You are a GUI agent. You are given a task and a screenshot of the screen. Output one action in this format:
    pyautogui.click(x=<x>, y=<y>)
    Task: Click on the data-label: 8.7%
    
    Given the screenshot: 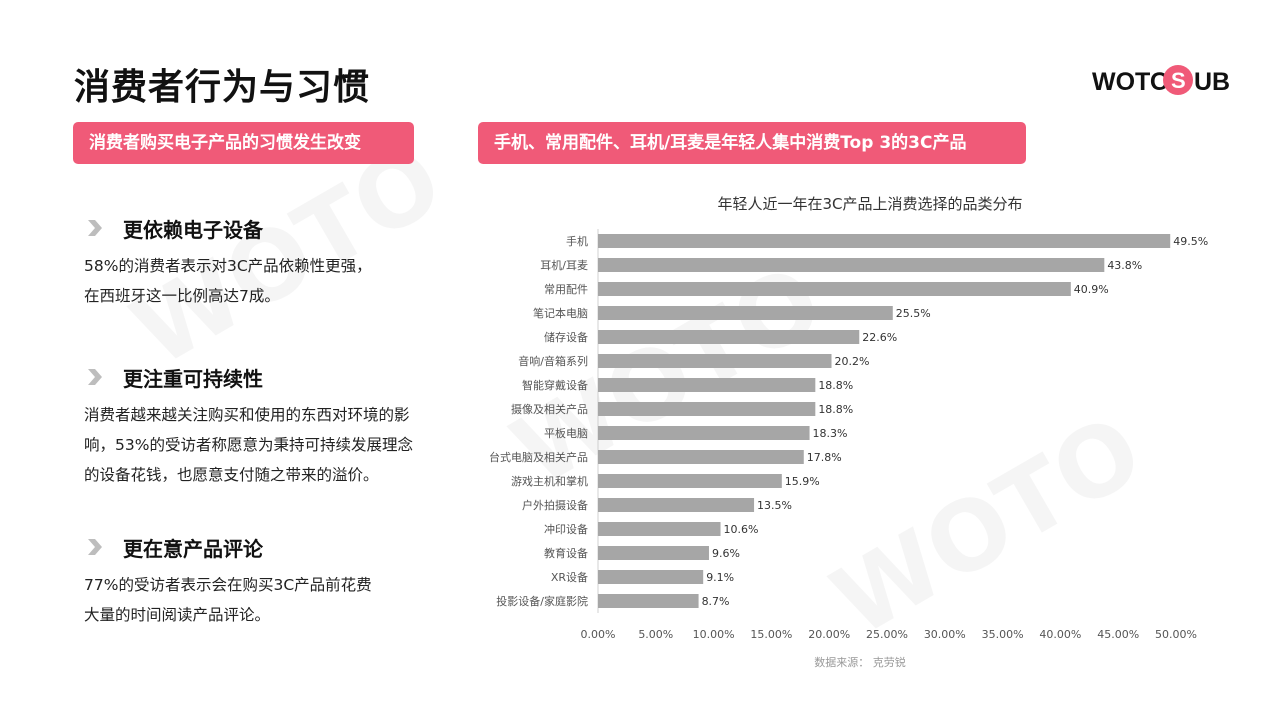 What is the action you would take?
    pyautogui.click(x=716, y=601)
    